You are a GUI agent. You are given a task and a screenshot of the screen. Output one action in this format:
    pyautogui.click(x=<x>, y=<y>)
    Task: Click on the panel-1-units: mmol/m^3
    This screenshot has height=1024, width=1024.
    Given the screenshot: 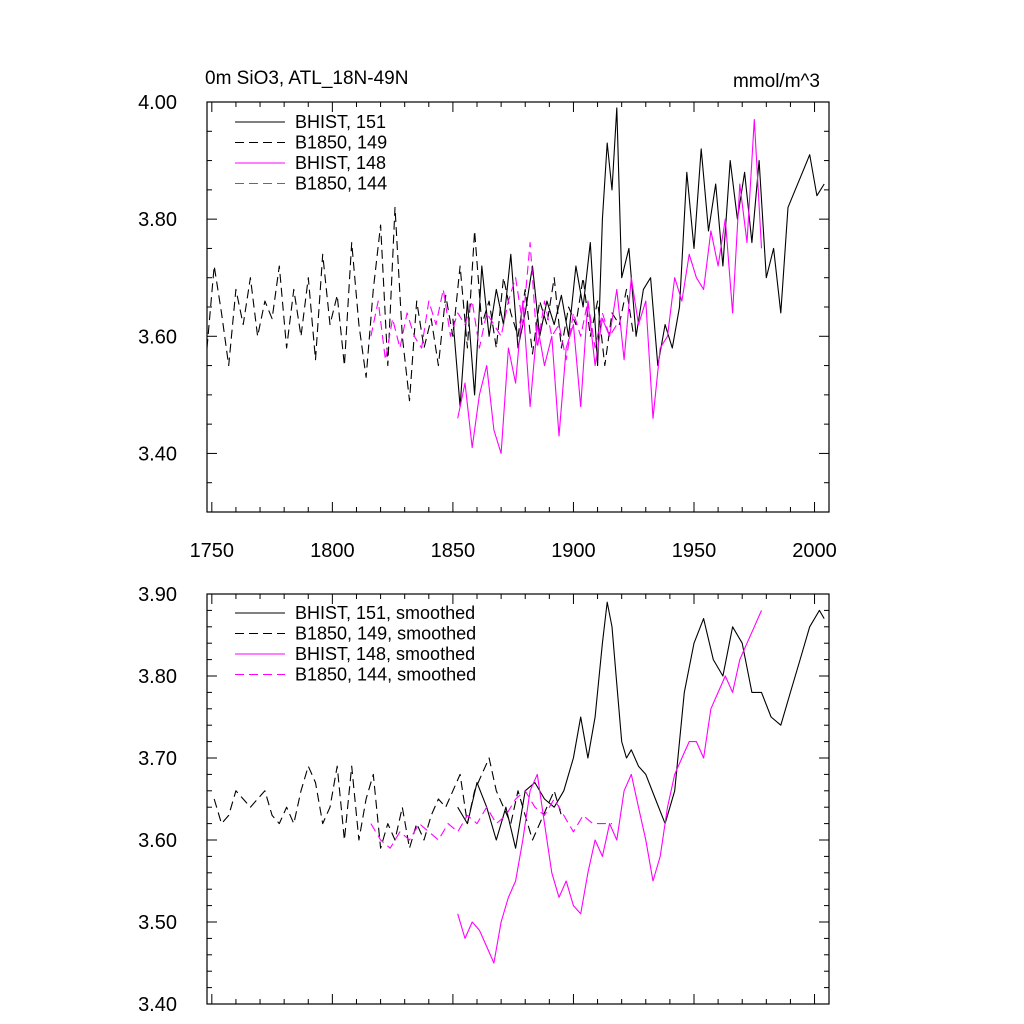 What is the action you would take?
    pyautogui.click(x=776, y=81)
    